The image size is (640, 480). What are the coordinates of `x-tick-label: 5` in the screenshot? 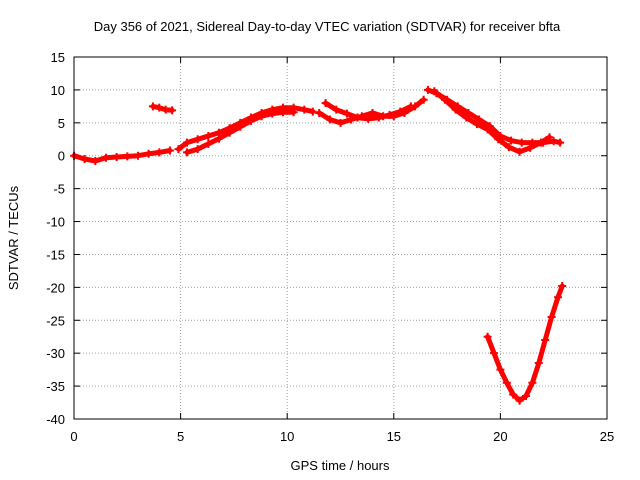 It's located at (180, 436).